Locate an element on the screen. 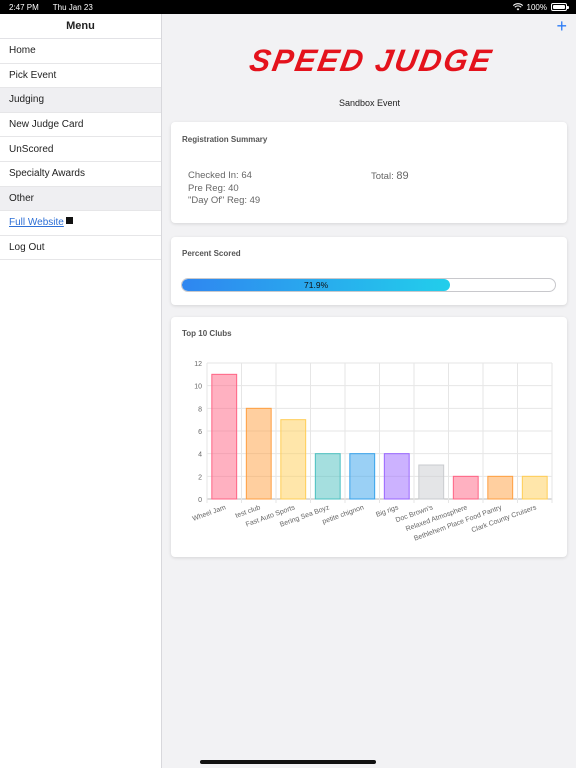 The width and height of the screenshot is (576, 768). plus-icon: + is located at coordinates (561, 26).